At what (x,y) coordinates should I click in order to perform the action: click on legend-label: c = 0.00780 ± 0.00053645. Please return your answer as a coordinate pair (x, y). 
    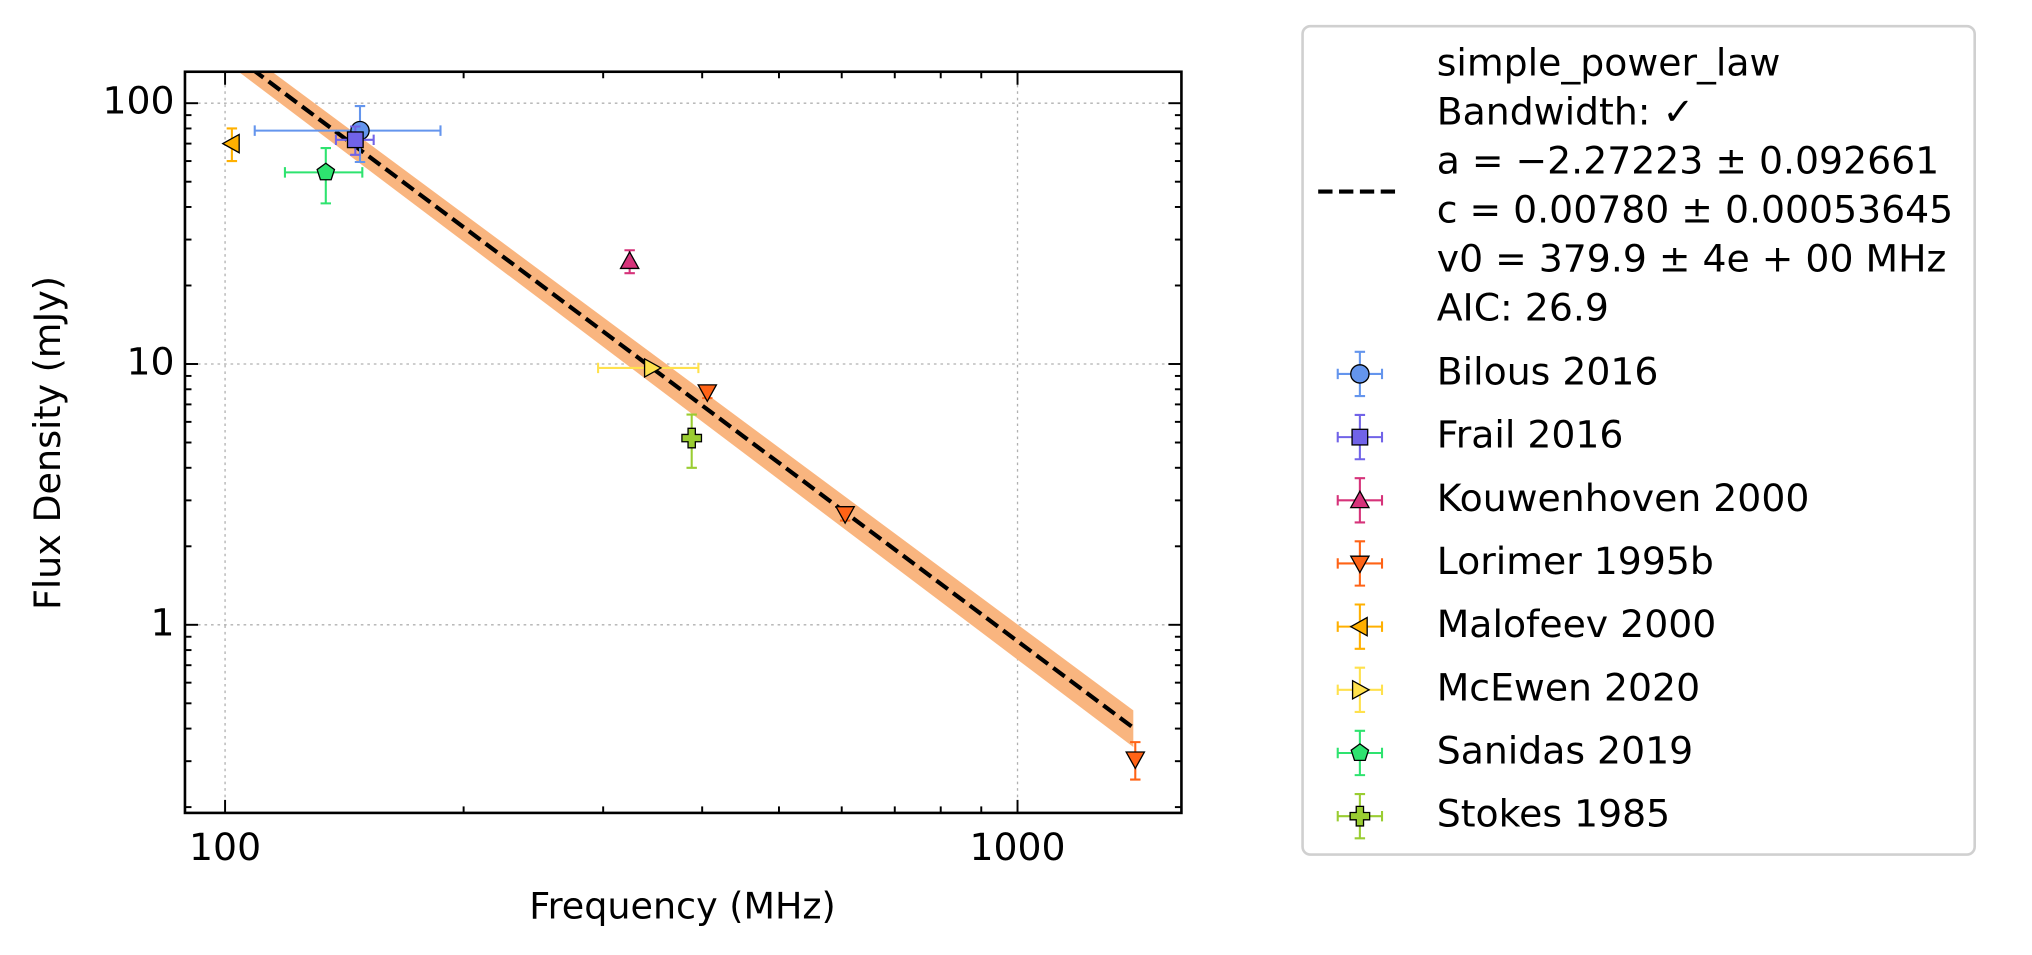
    Looking at the image, I should click on (1695, 210).